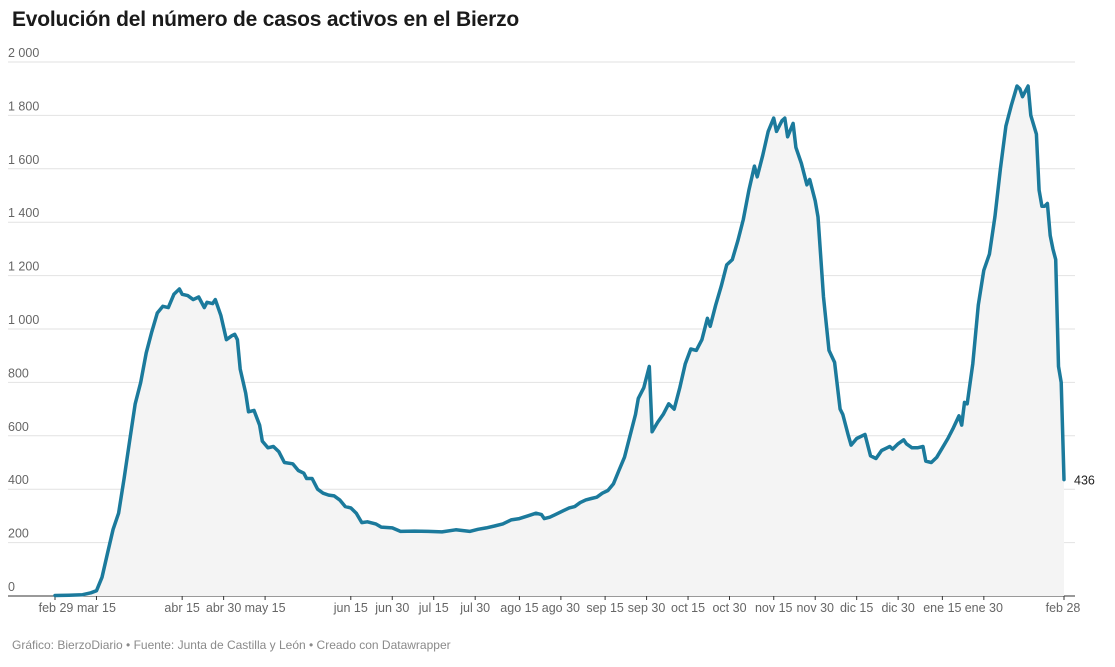 Image resolution: width=1115 pixels, height=667 pixels. What do you see at coordinates (897, 608) in the screenshot?
I see `x-tick-label: dic 30` at bounding box center [897, 608].